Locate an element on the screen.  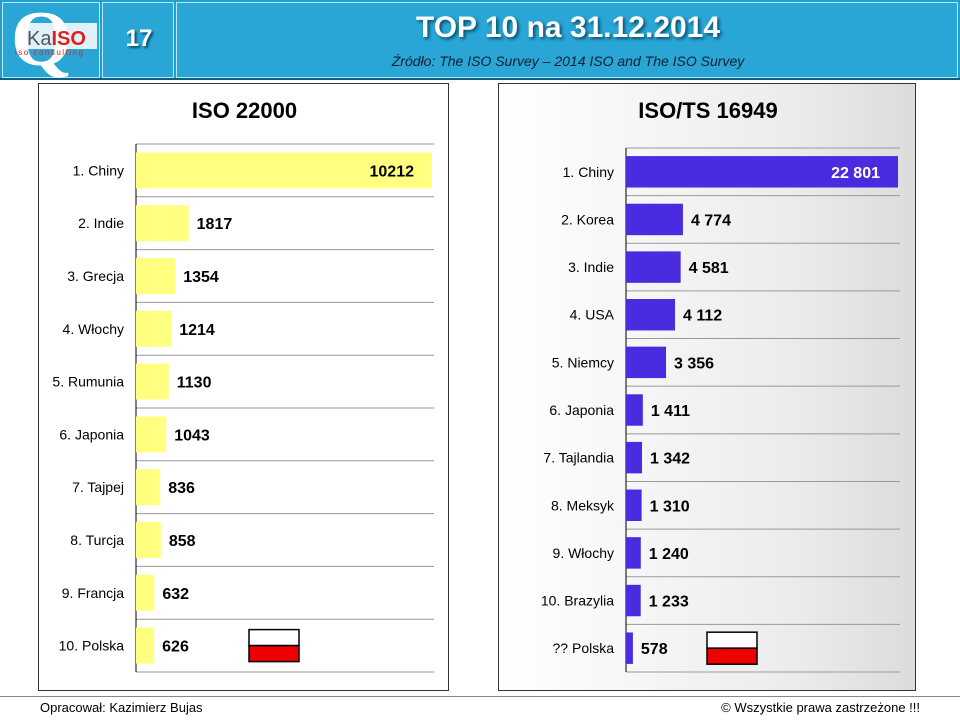
category-label: 3. Indie is located at coordinates (591, 267).